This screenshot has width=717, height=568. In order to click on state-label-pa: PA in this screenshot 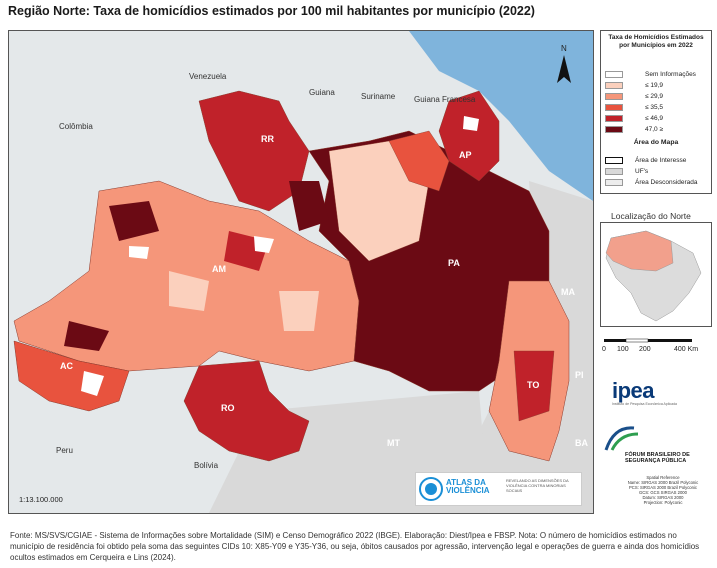, I will do `click(454, 263)`.